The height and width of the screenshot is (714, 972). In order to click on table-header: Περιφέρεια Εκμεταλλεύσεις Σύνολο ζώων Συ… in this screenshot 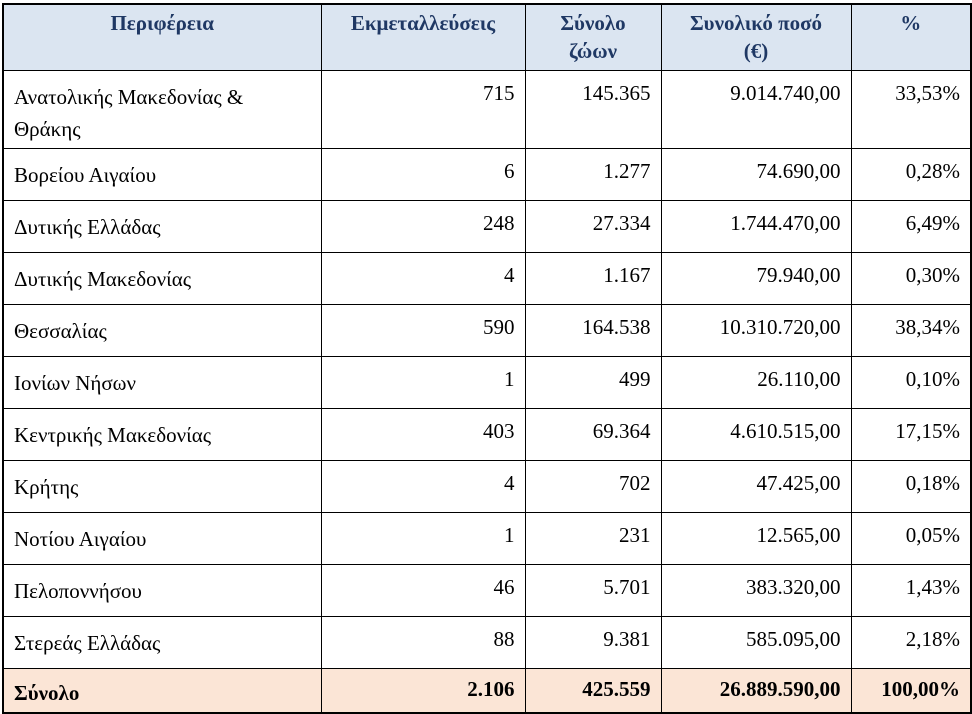, I will do `click(487, 37)`.